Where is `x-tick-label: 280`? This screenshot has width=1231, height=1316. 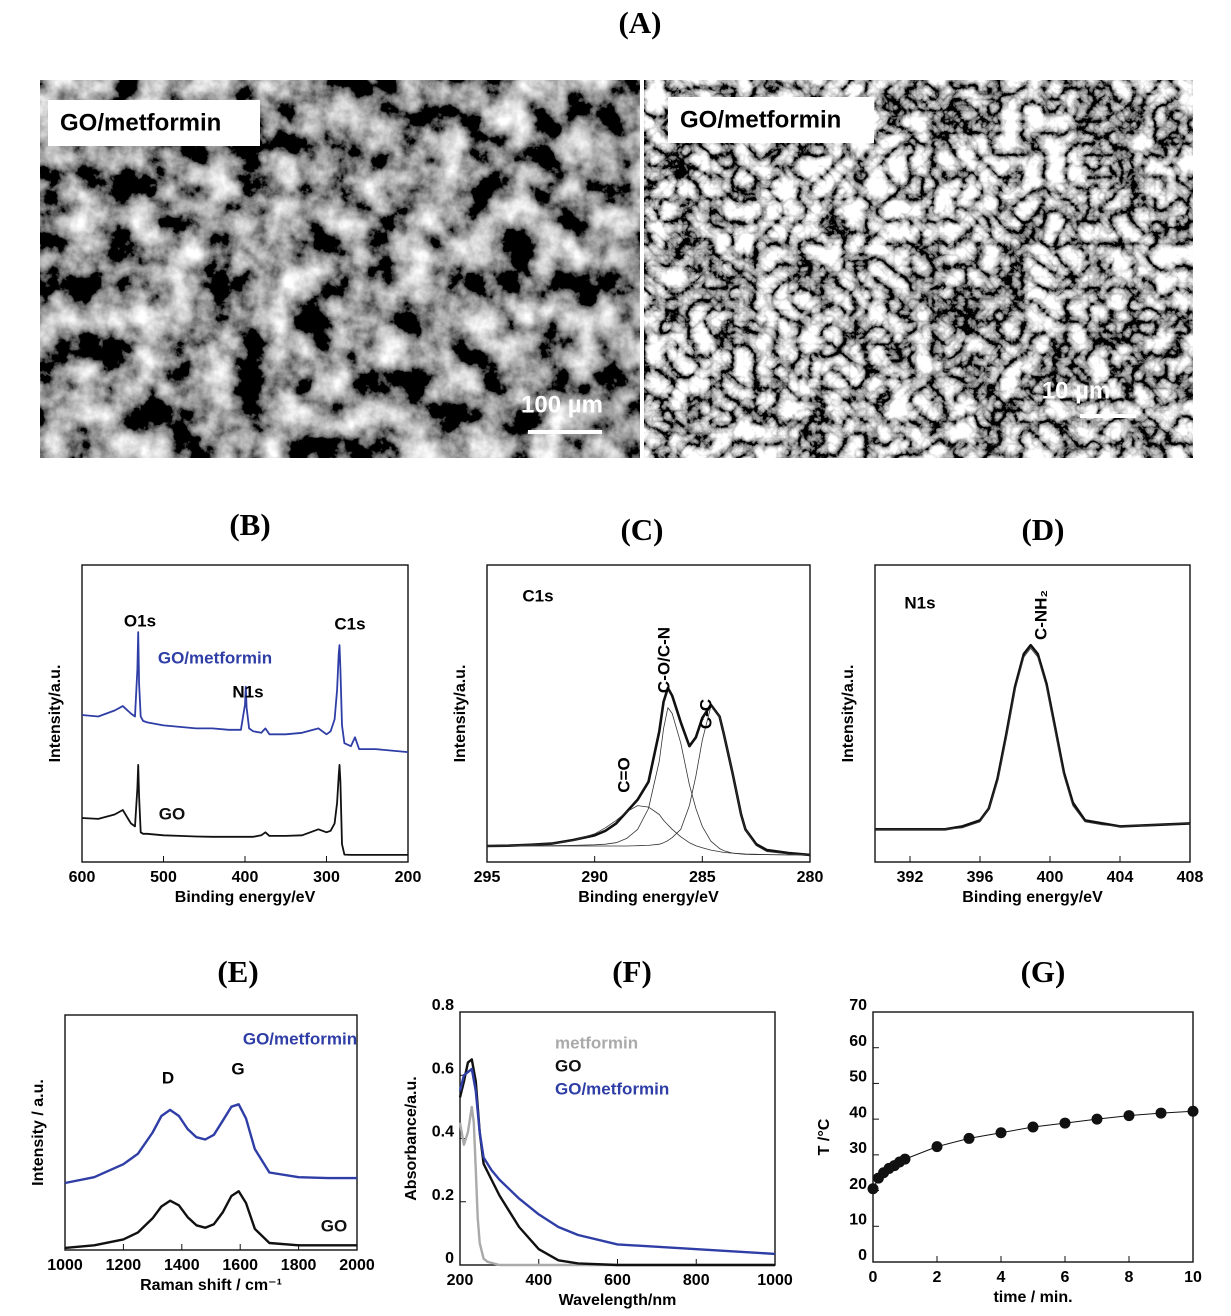
x-tick-label: 280 is located at coordinates (810, 877).